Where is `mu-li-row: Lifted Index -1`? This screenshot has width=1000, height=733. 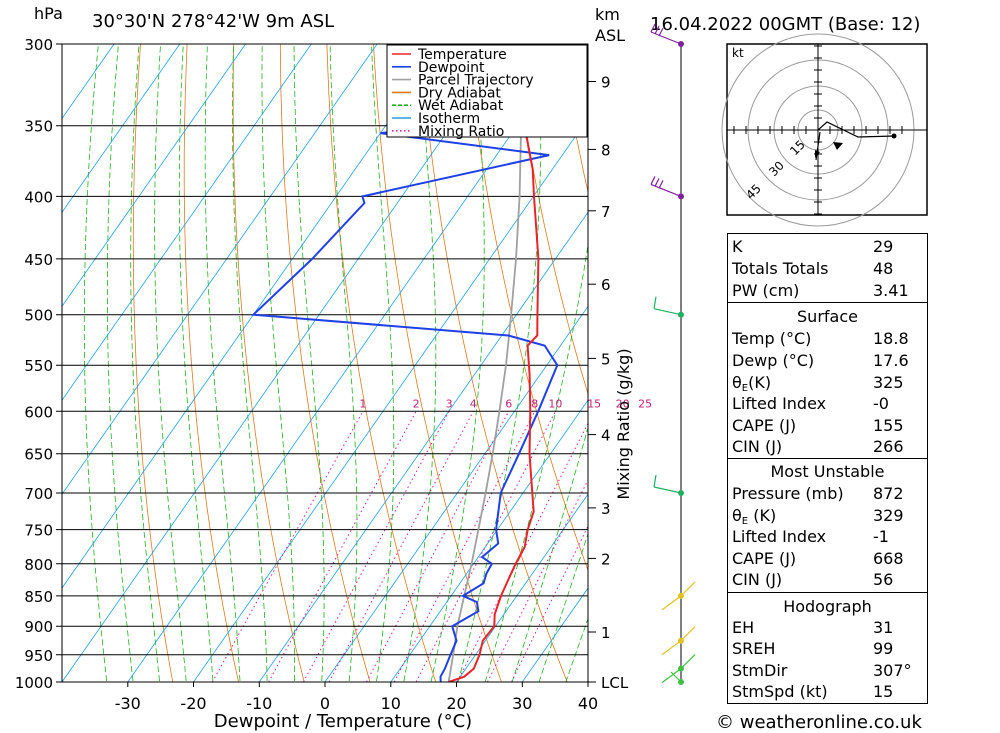
mu-li-row: Lifted Index -1 is located at coordinates (827, 536).